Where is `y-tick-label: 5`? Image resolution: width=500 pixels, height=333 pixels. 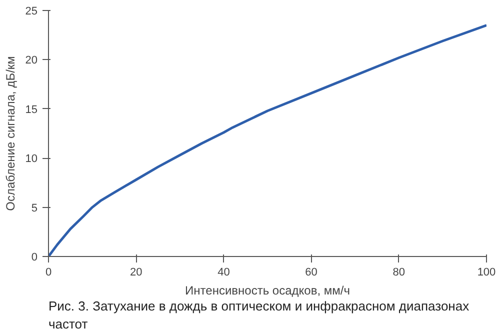 y-tick-label: 5 is located at coordinates (34, 208).